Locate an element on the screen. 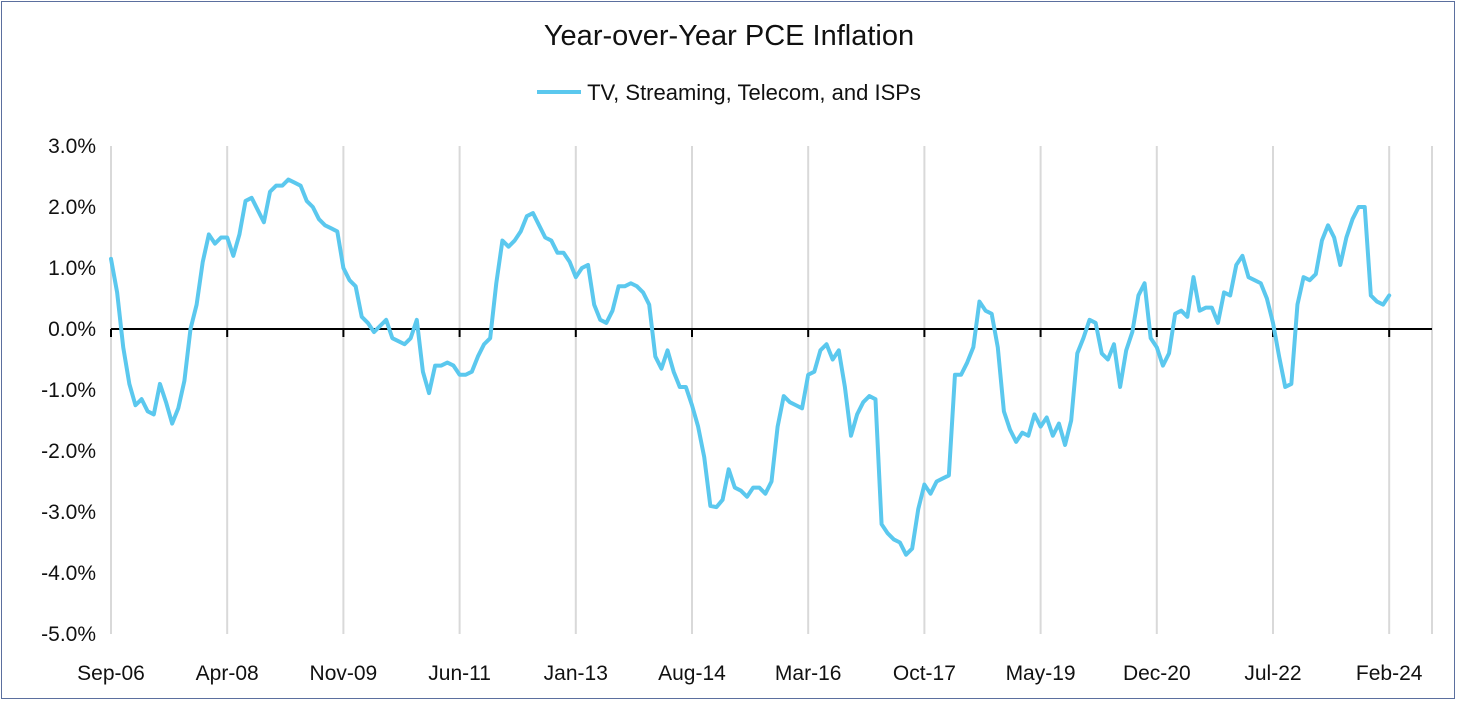  chart-title: Year-over-Year PCE Inflation is located at coordinates (729, 36).